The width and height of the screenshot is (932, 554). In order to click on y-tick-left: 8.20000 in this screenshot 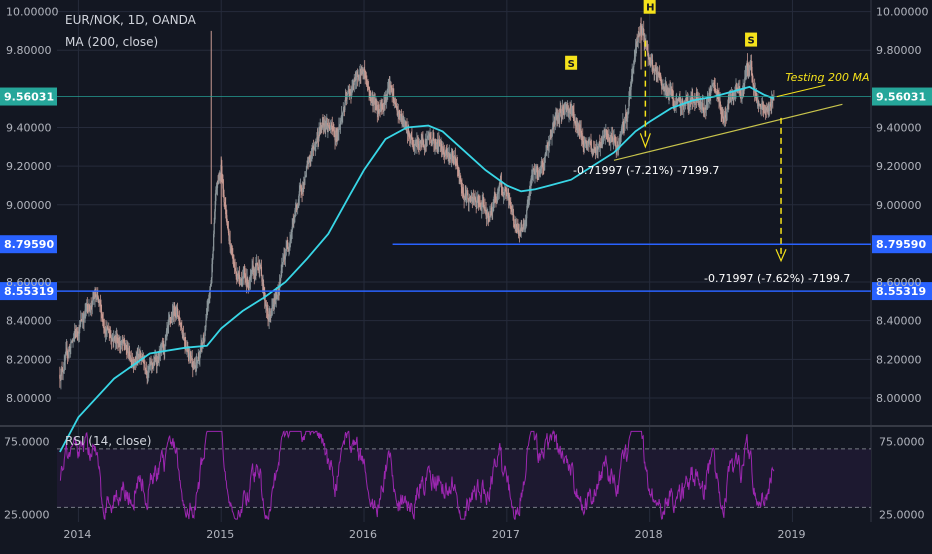, I will do `click(29, 359)`.